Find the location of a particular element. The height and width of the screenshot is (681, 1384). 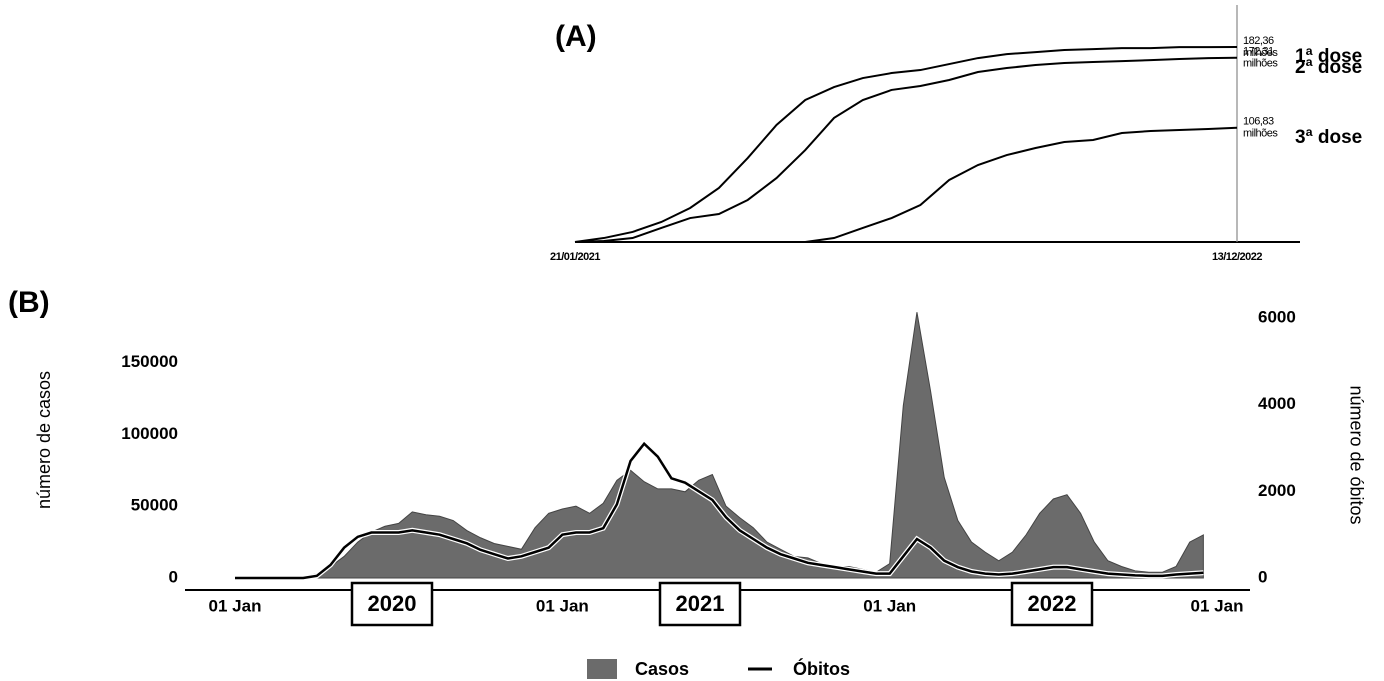

year-label: 2021 is located at coordinates (700, 603).